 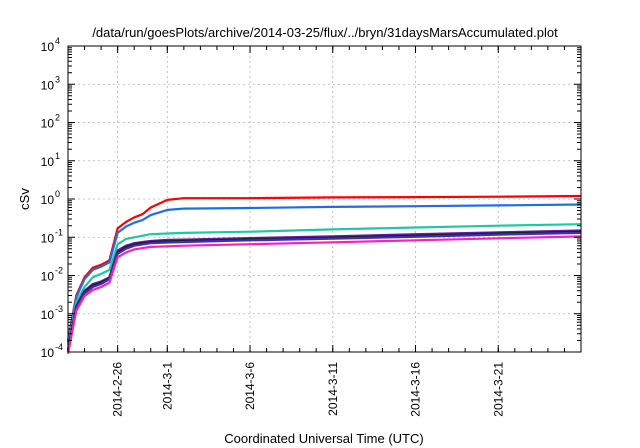 What do you see at coordinates (416, 389) in the screenshot?
I see `x-tick-label: 2014-3-16` at bounding box center [416, 389].